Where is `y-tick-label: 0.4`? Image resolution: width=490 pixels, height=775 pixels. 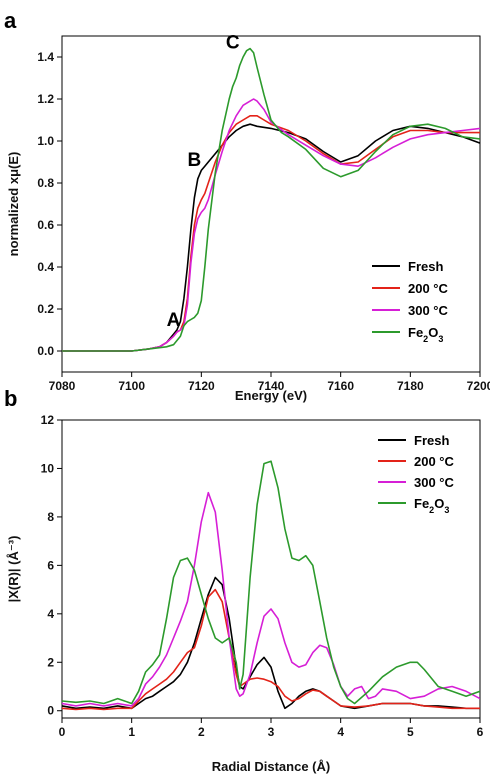 y-tick-label: 0.4 is located at coordinates (45, 267).